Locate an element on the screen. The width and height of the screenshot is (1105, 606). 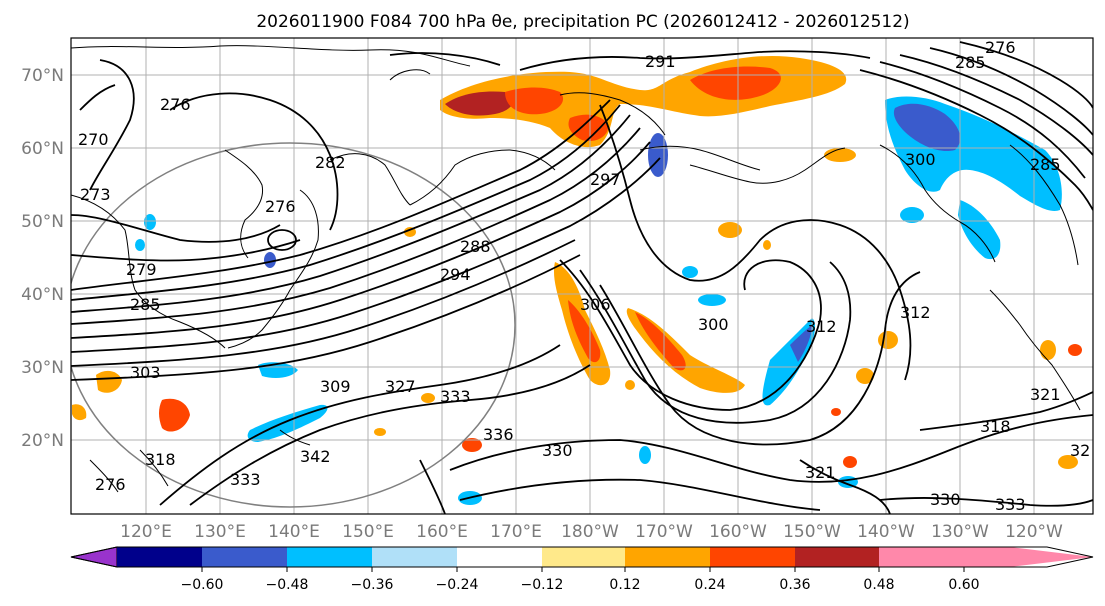
colorbar-tick-label: −0.24 is located at coordinates (457, 585).